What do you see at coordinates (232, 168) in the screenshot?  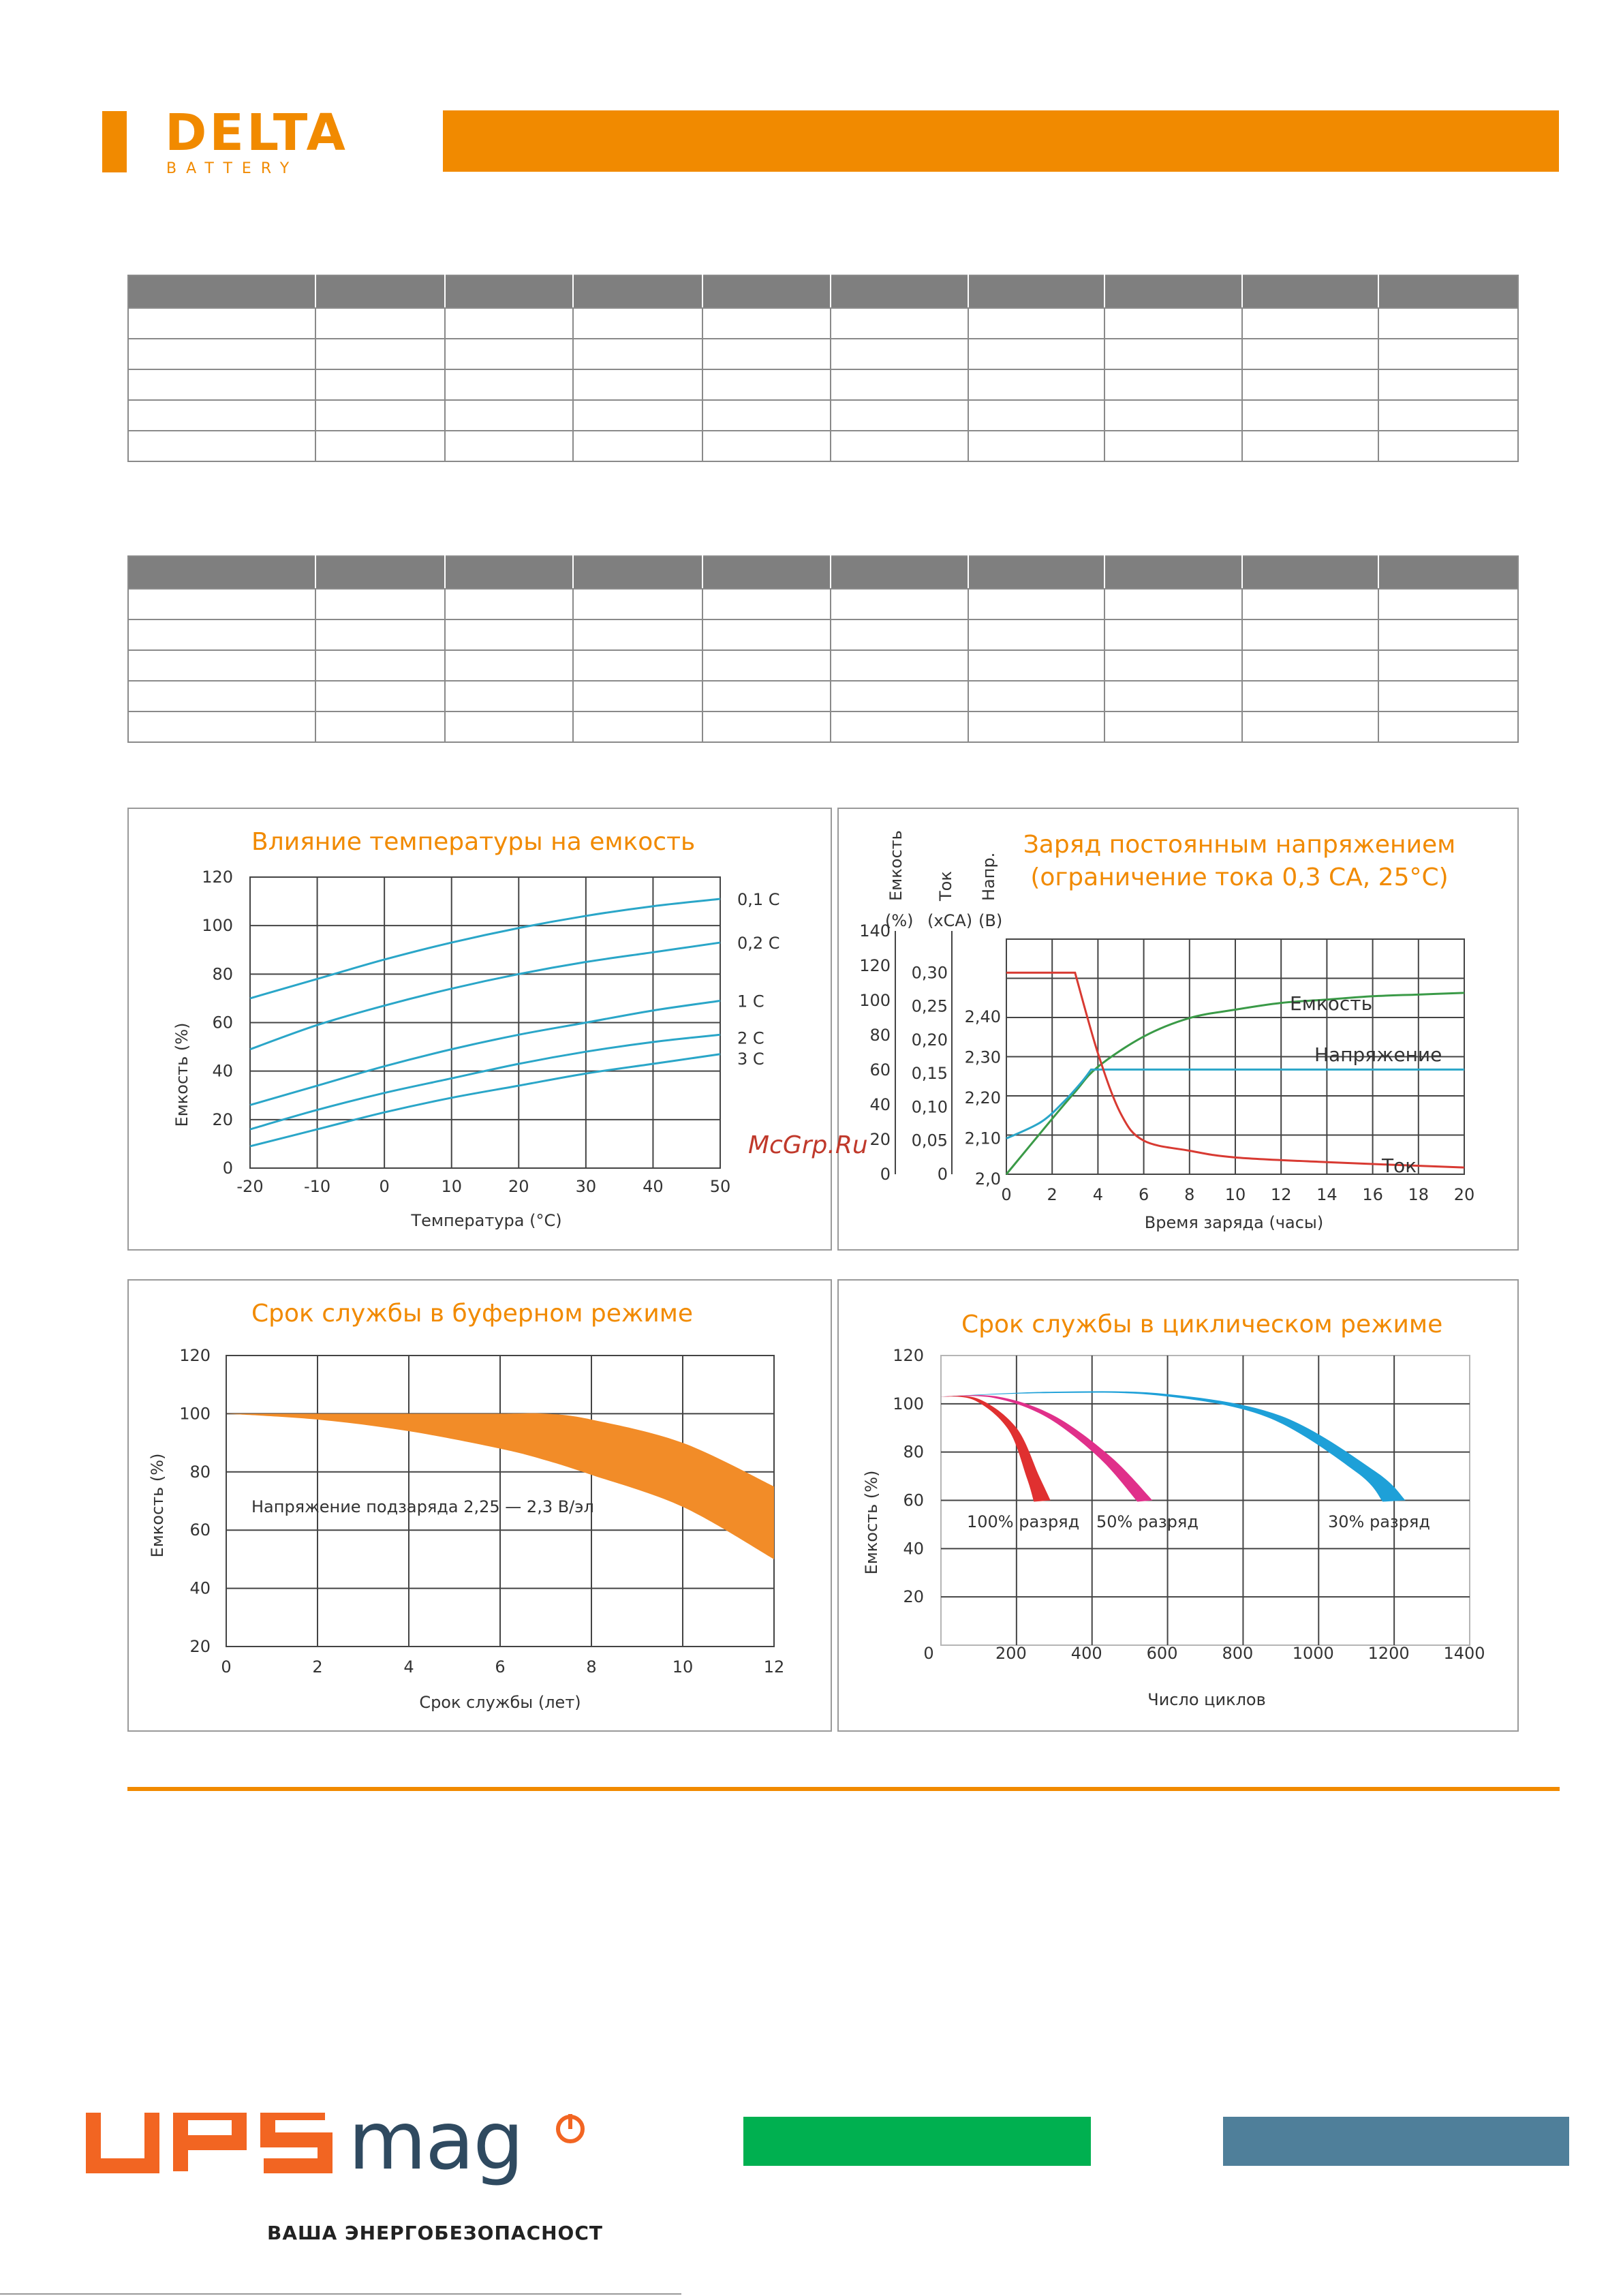 I see `logo-subtext: BATTERY` at bounding box center [232, 168].